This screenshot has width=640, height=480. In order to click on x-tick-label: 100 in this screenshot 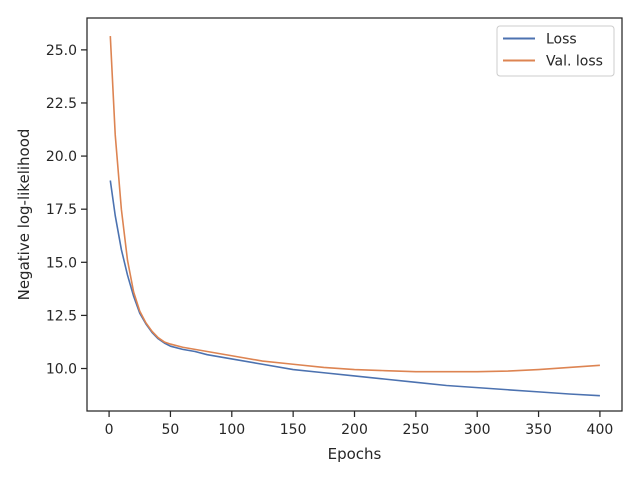, I will do `click(231, 430)`.